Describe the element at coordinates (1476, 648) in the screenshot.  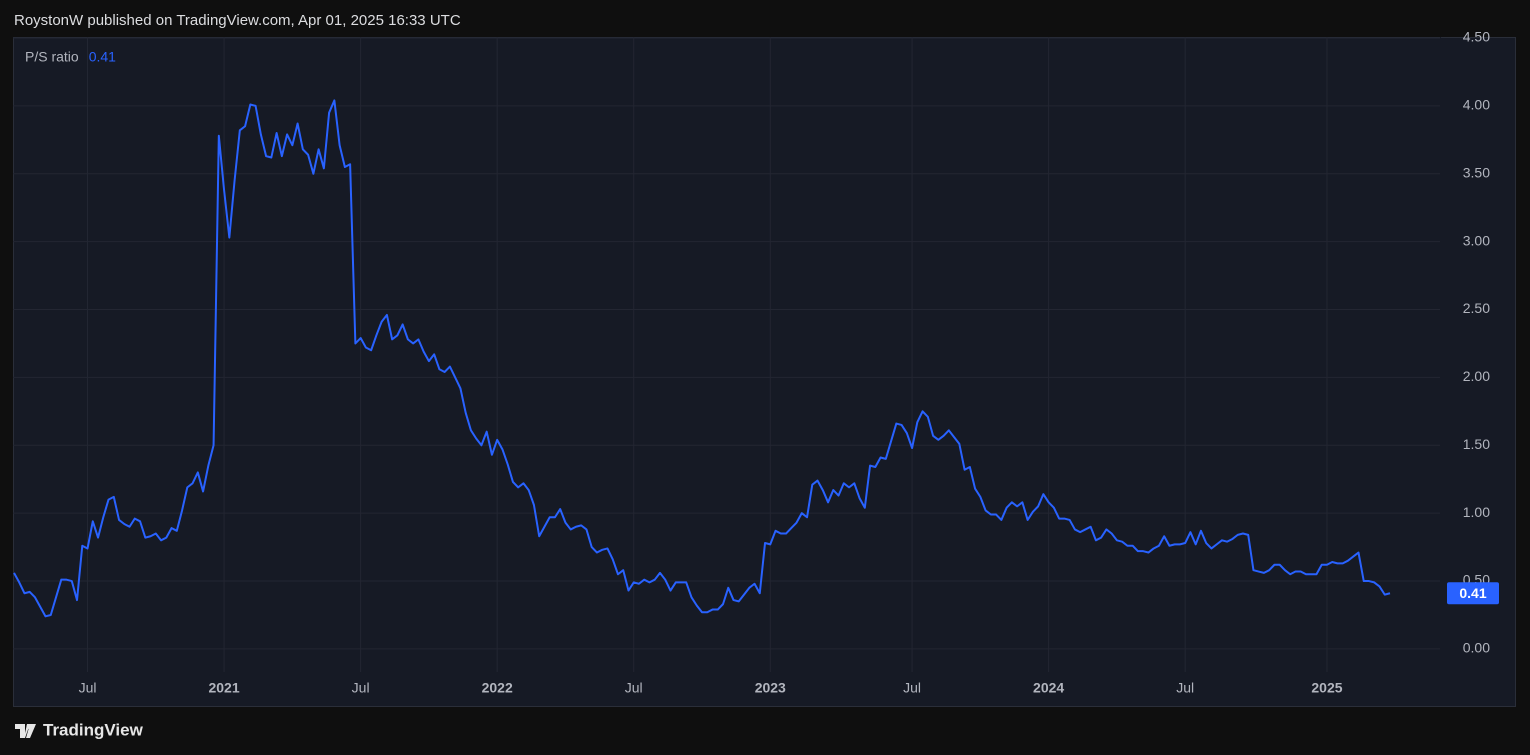
I see `y-tick-label: 0.00` at that location.